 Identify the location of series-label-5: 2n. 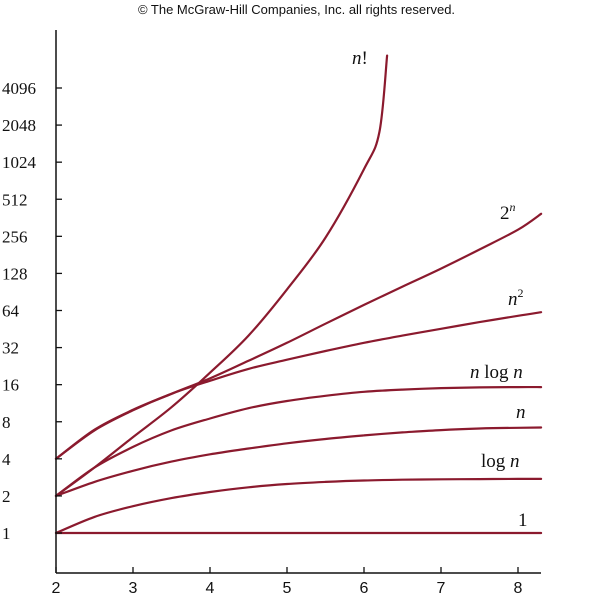
(508, 212).